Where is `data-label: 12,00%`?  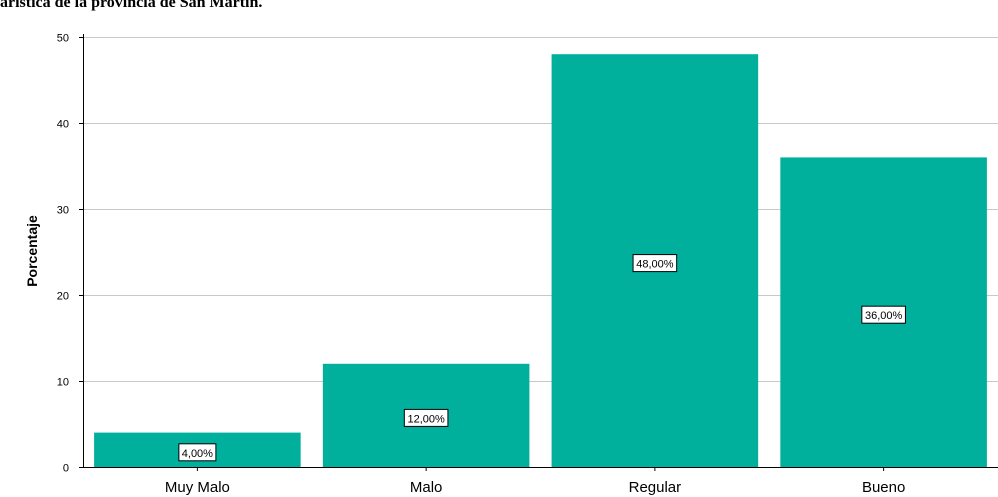 data-label: 12,00% is located at coordinates (426, 419).